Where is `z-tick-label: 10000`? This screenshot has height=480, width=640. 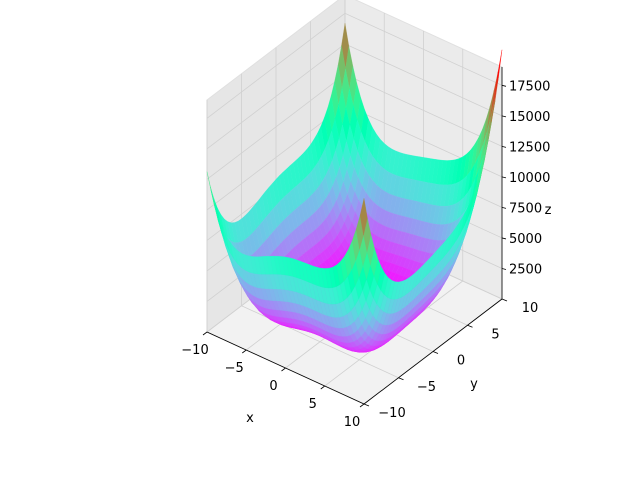
z-tick-label: 10000 is located at coordinates (529, 178).